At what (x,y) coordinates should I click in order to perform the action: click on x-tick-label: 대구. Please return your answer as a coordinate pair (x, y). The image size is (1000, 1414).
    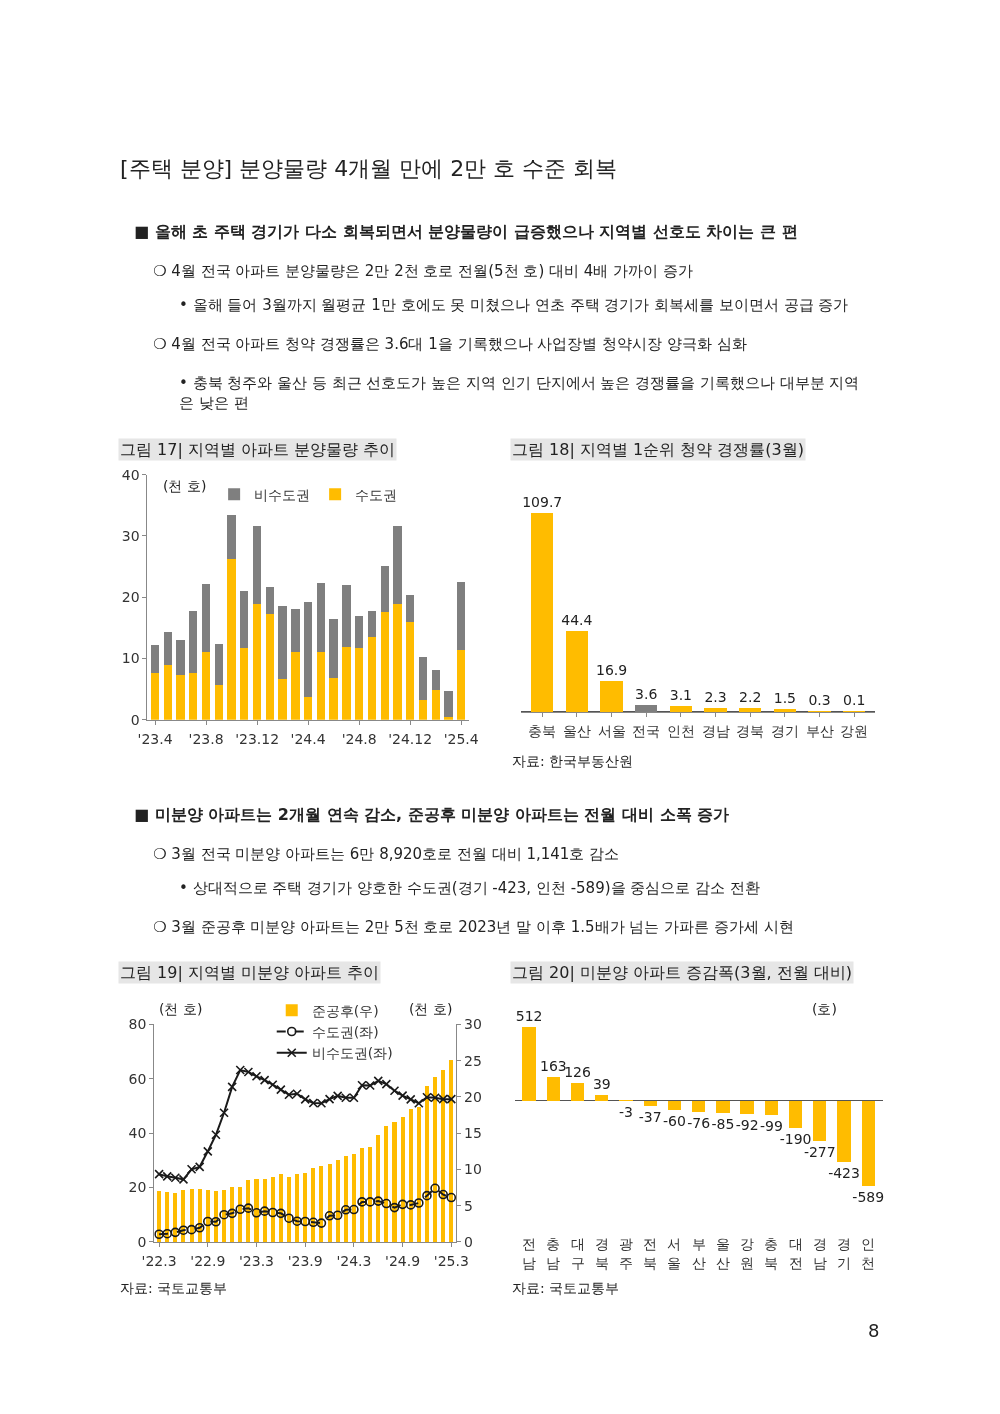
    Looking at the image, I should click on (577, 1253).